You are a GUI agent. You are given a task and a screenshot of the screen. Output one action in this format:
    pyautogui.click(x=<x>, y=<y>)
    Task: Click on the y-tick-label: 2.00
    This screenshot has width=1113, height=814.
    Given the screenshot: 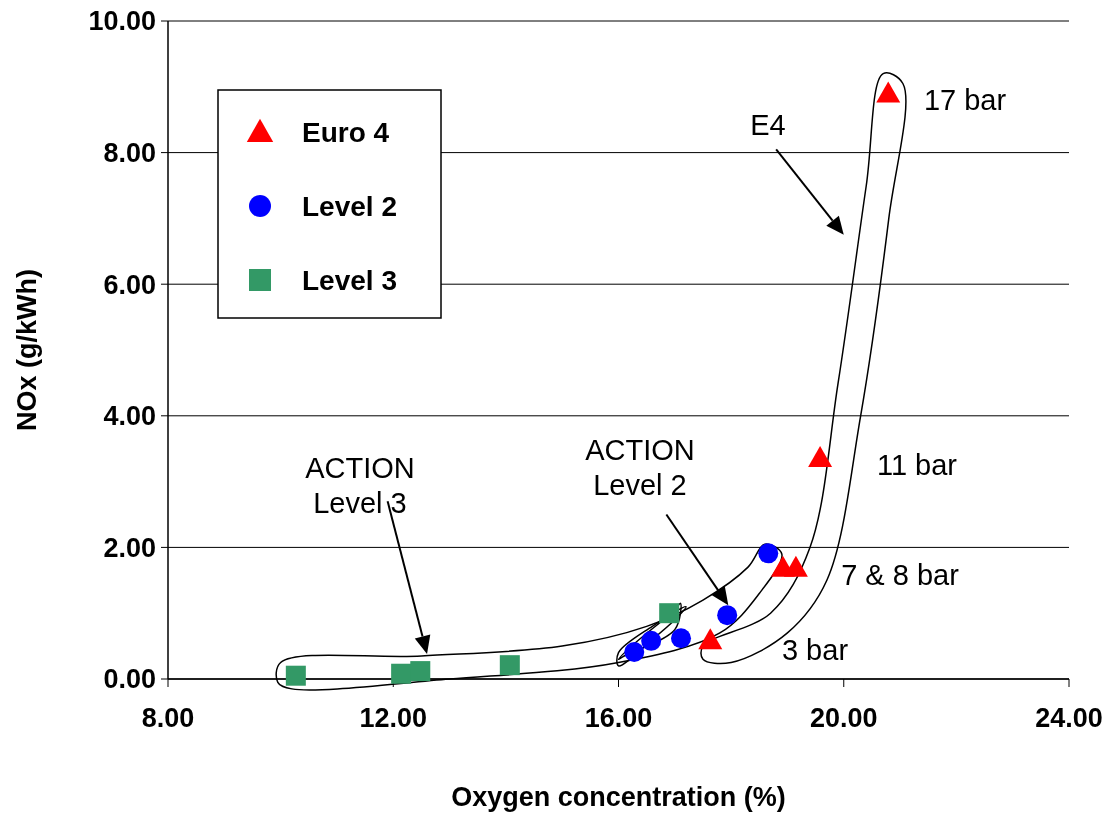 What is the action you would take?
    pyautogui.click(x=129, y=547)
    